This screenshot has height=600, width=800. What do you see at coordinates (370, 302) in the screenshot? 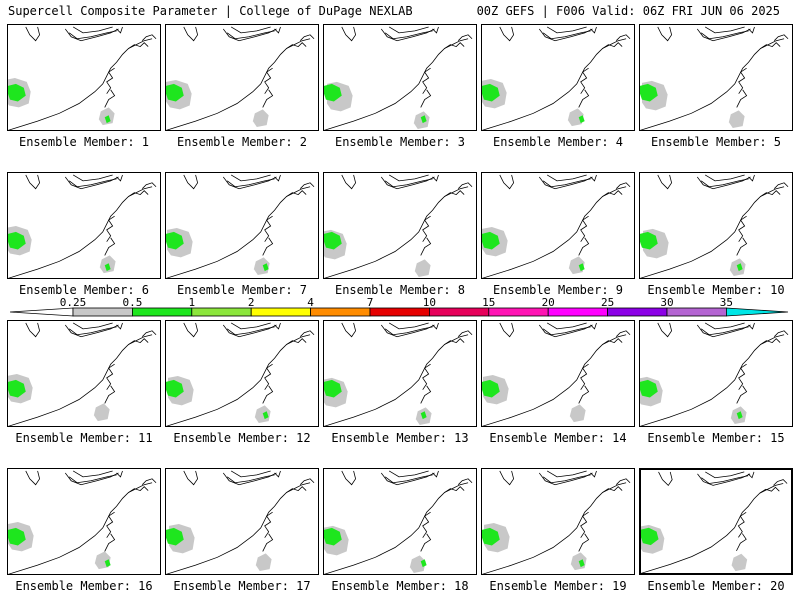
I see `colorbar-tick-label: 7` at bounding box center [370, 302].